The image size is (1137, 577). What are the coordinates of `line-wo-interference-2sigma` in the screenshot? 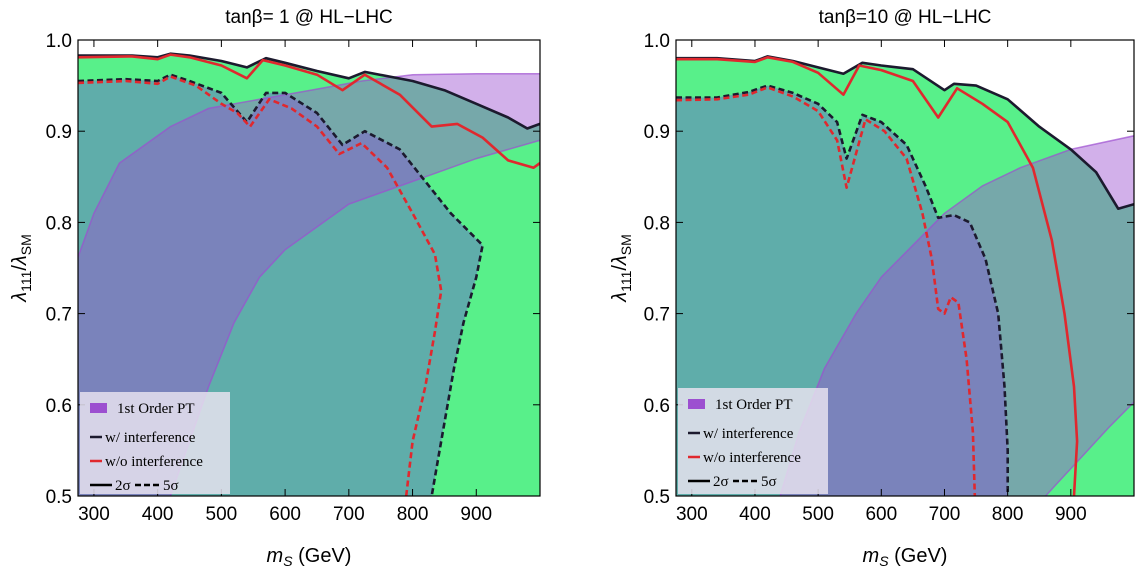 It's located at (309, 111).